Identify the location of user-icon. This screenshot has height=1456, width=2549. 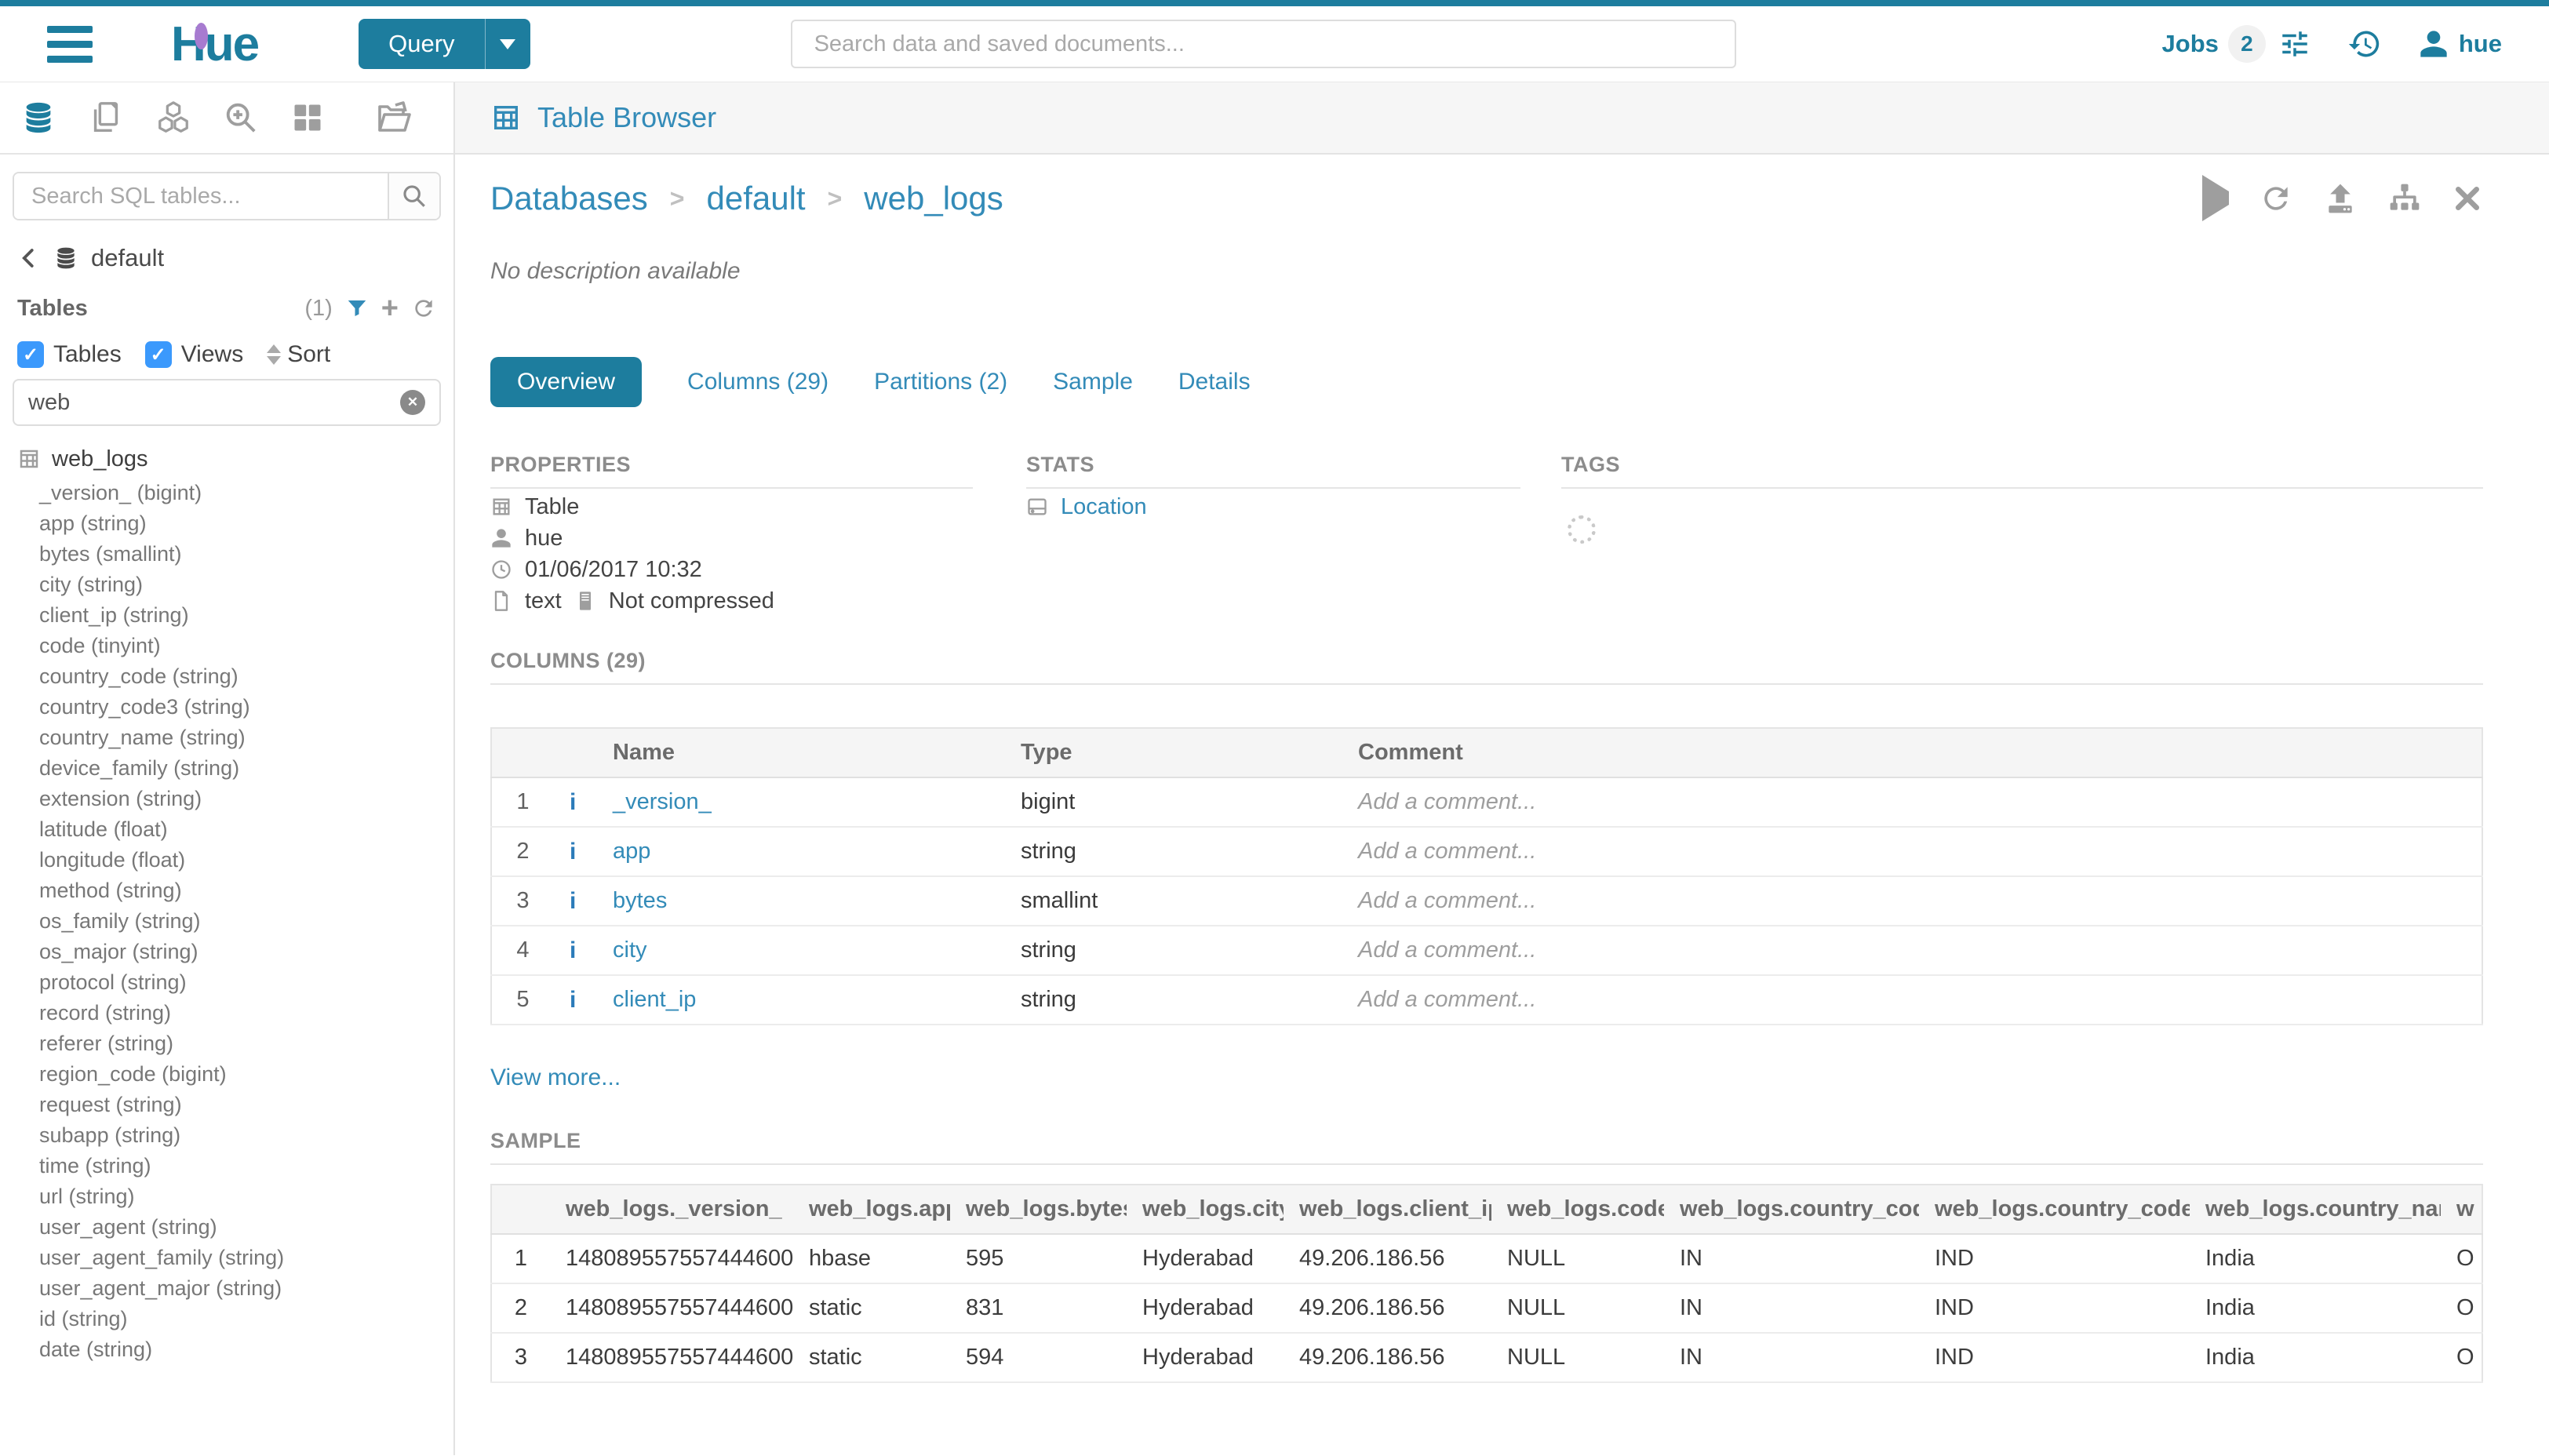
(2433, 44).